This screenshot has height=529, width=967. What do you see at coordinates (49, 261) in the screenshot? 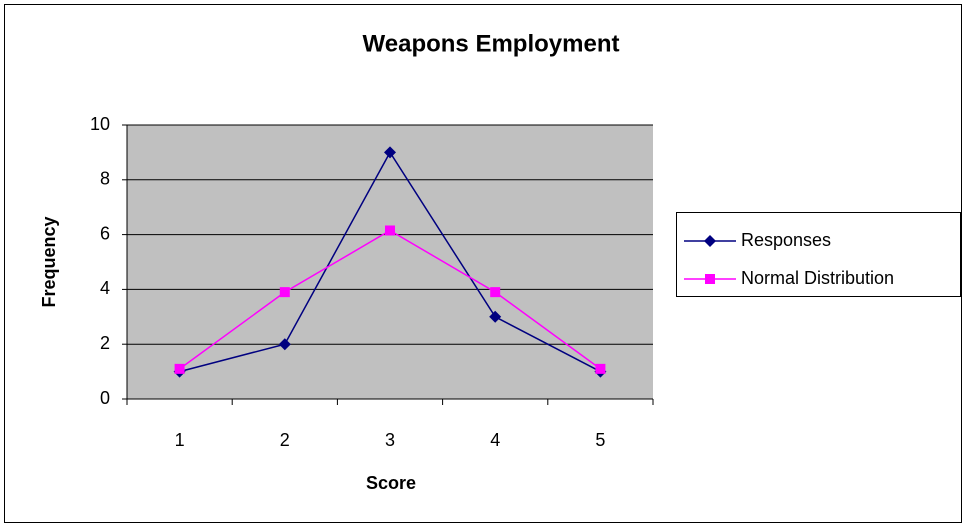
I see `y-axis-label: Frequency` at bounding box center [49, 261].